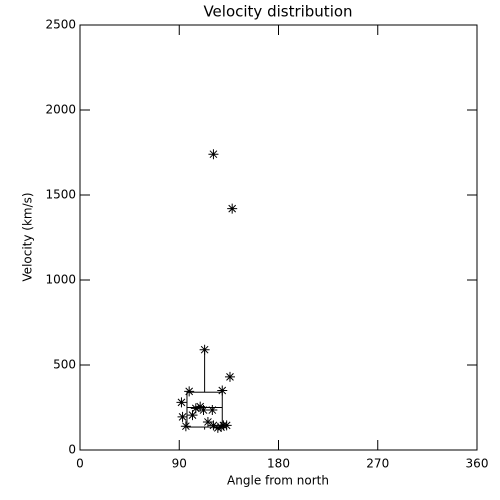 This screenshot has height=500, width=500. What do you see at coordinates (64, 365) in the screenshot?
I see `y-tick-label: 500` at bounding box center [64, 365].